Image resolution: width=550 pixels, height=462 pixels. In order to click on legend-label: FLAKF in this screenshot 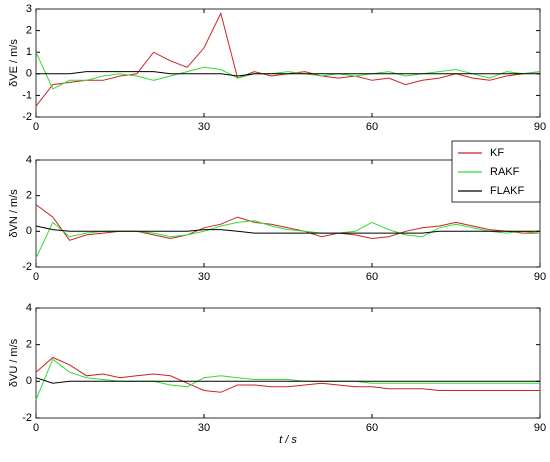, I will do `click(507, 191)`.